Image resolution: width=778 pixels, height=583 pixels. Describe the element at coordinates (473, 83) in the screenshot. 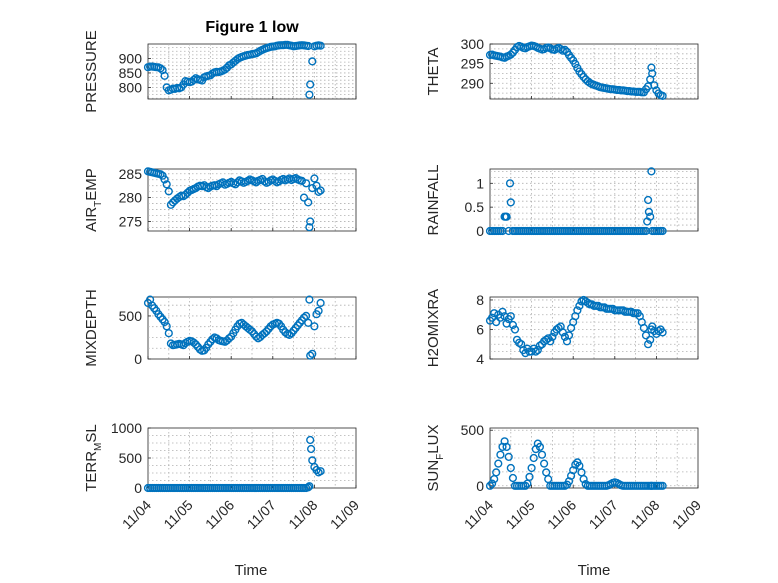

I see `y-tick-label: 290` at that location.